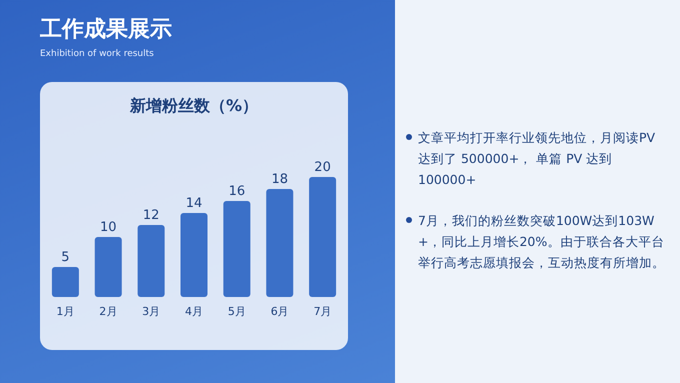 Image resolution: width=680 pixels, height=383 pixels. Describe the element at coordinates (279, 311) in the screenshot. I see `x-tick-label: 6月` at that location.